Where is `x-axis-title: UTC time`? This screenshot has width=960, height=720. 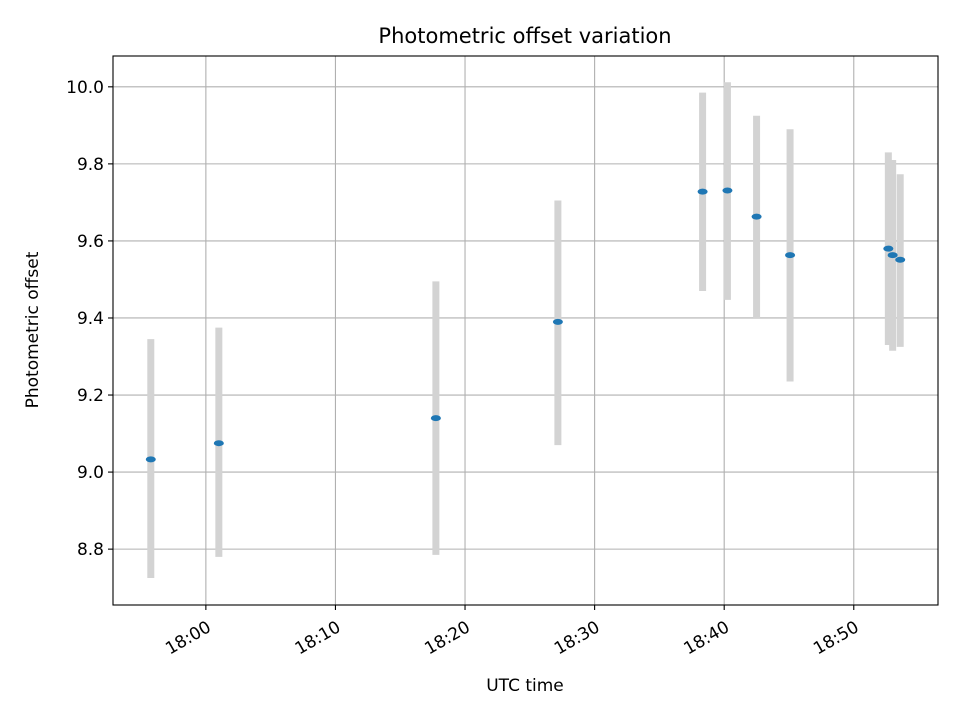
x-axis-title: UTC time is located at coordinates (525, 686).